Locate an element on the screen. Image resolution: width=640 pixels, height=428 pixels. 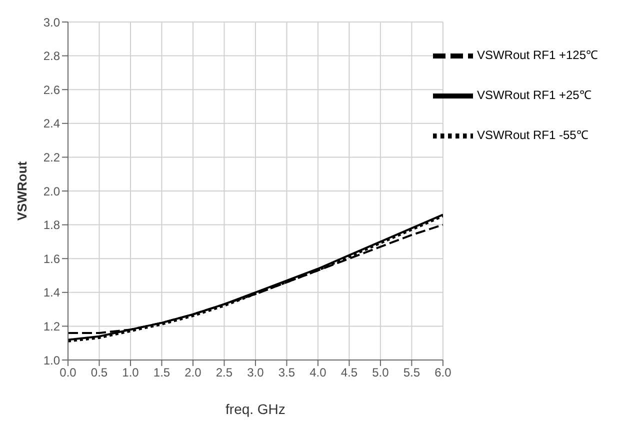
y-tick-label: 1.2 is located at coordinates (51, 326).